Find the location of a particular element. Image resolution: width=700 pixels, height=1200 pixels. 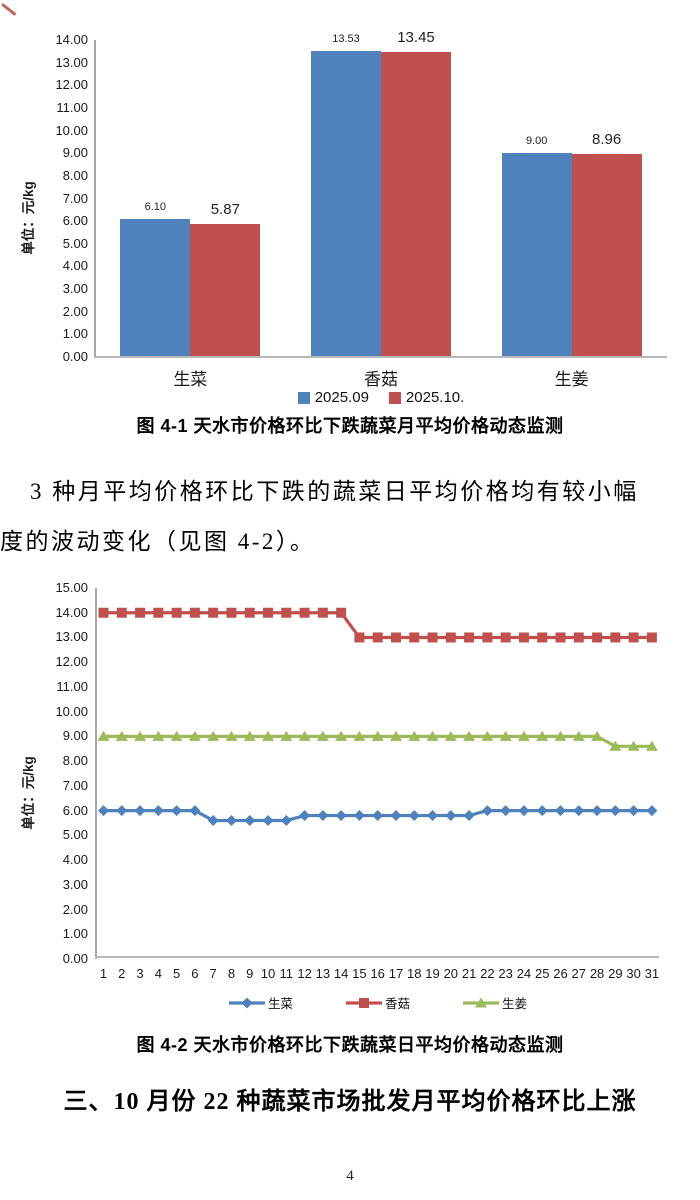

chart2-xtick: 22 is located at coordinates (487, 973).